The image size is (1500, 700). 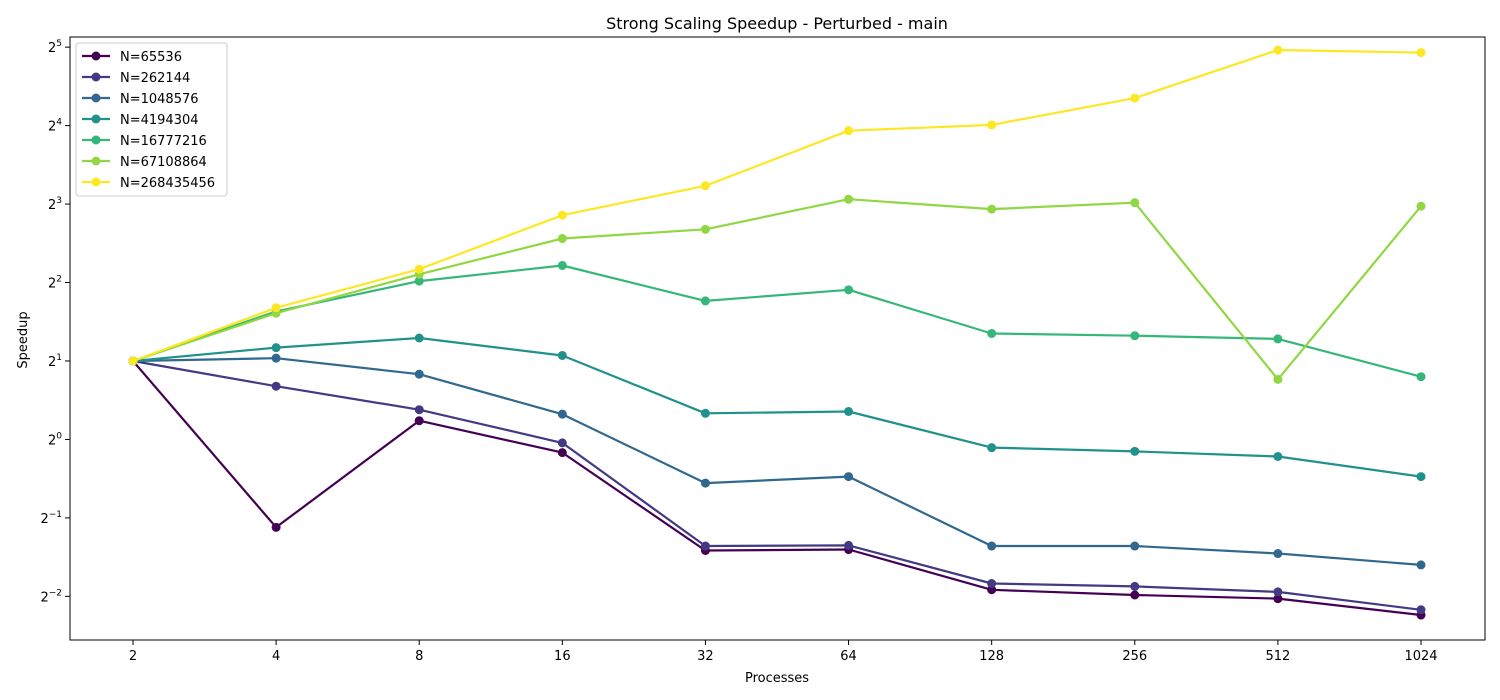 What do you see at coordinates (55, 283) in the screenshot?
I see `y-tick-label: 22` at bounding box center [55, 283].